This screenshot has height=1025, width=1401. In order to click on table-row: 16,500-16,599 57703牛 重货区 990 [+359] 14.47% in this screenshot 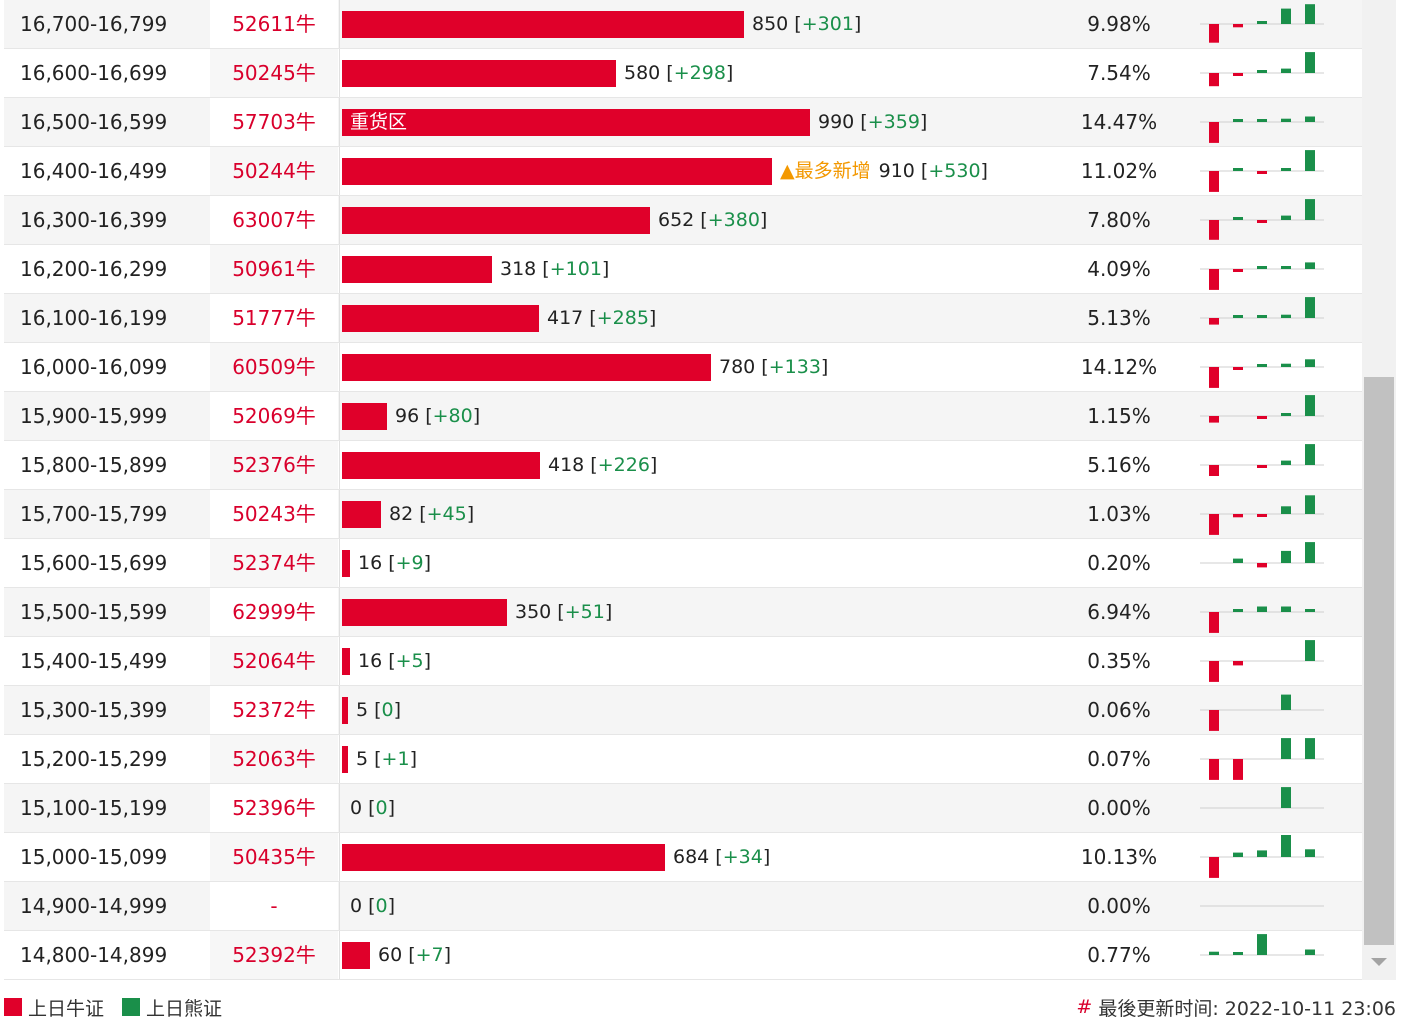, I will do `click(683, 122)`.